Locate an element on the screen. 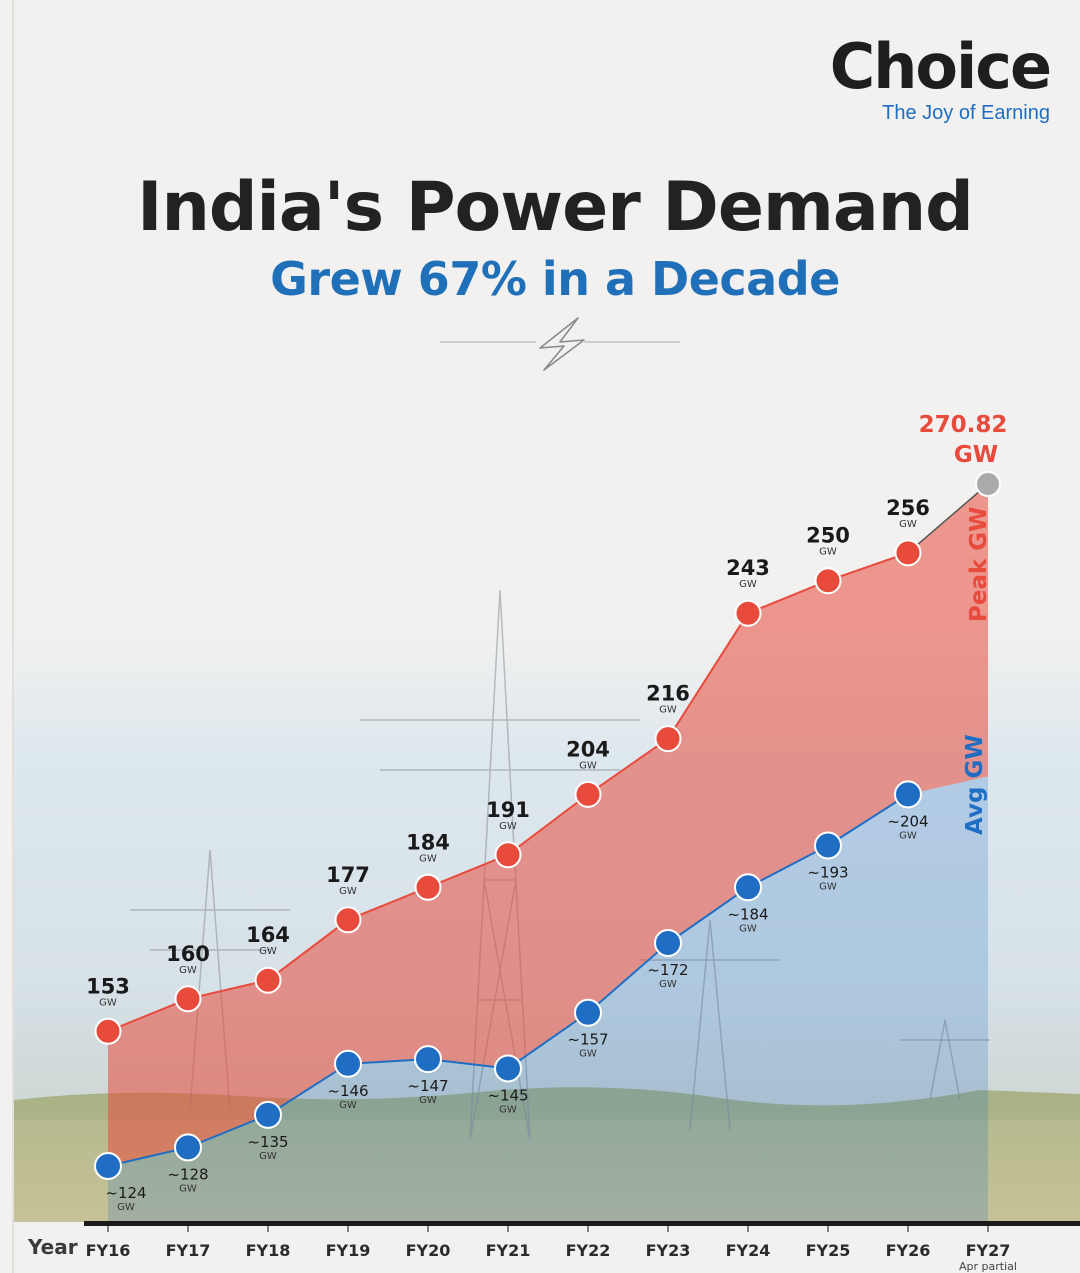  avg-series-label: Avg GW is located at coordinates (975, 784).